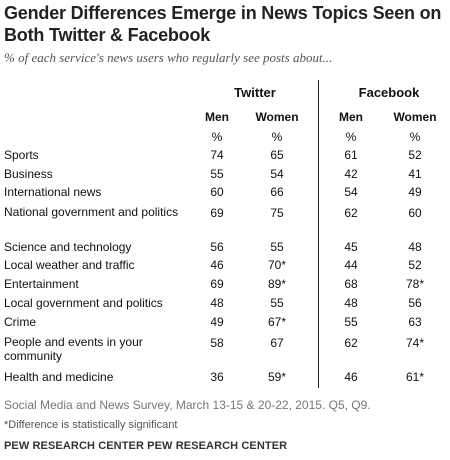 This screenshot has width=450, height=460. What do you see at coordinates (277, 155) in the screenshot?
I see `table-cell: 65` at bounding box center [277, 155].